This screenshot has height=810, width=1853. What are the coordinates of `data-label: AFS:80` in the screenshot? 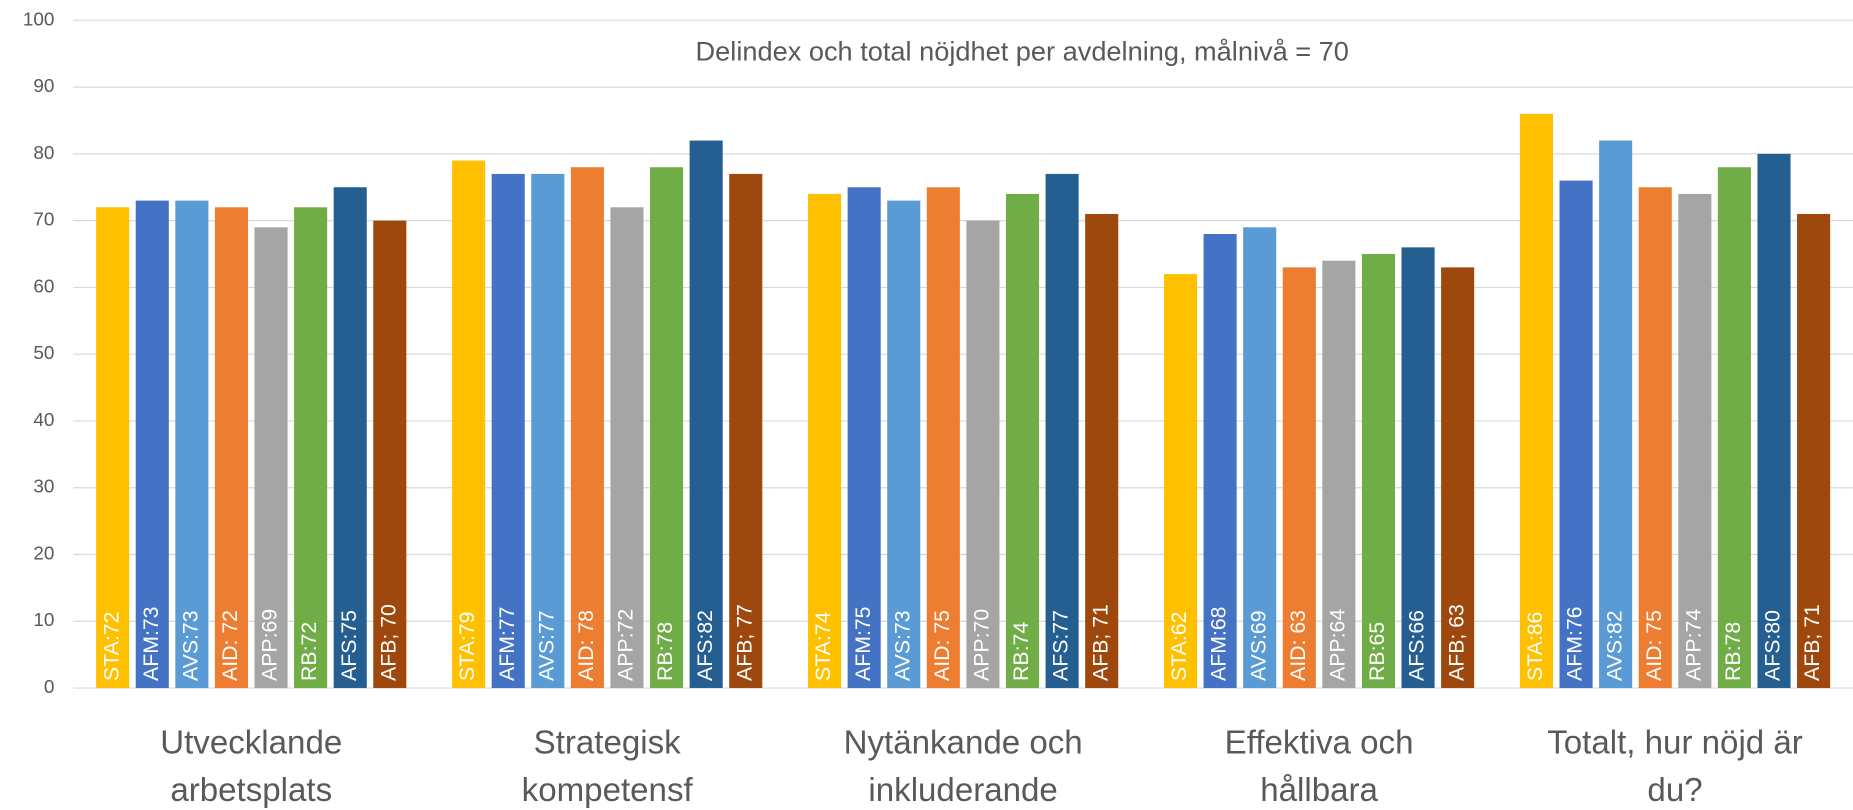 It's located at (1773, 645).